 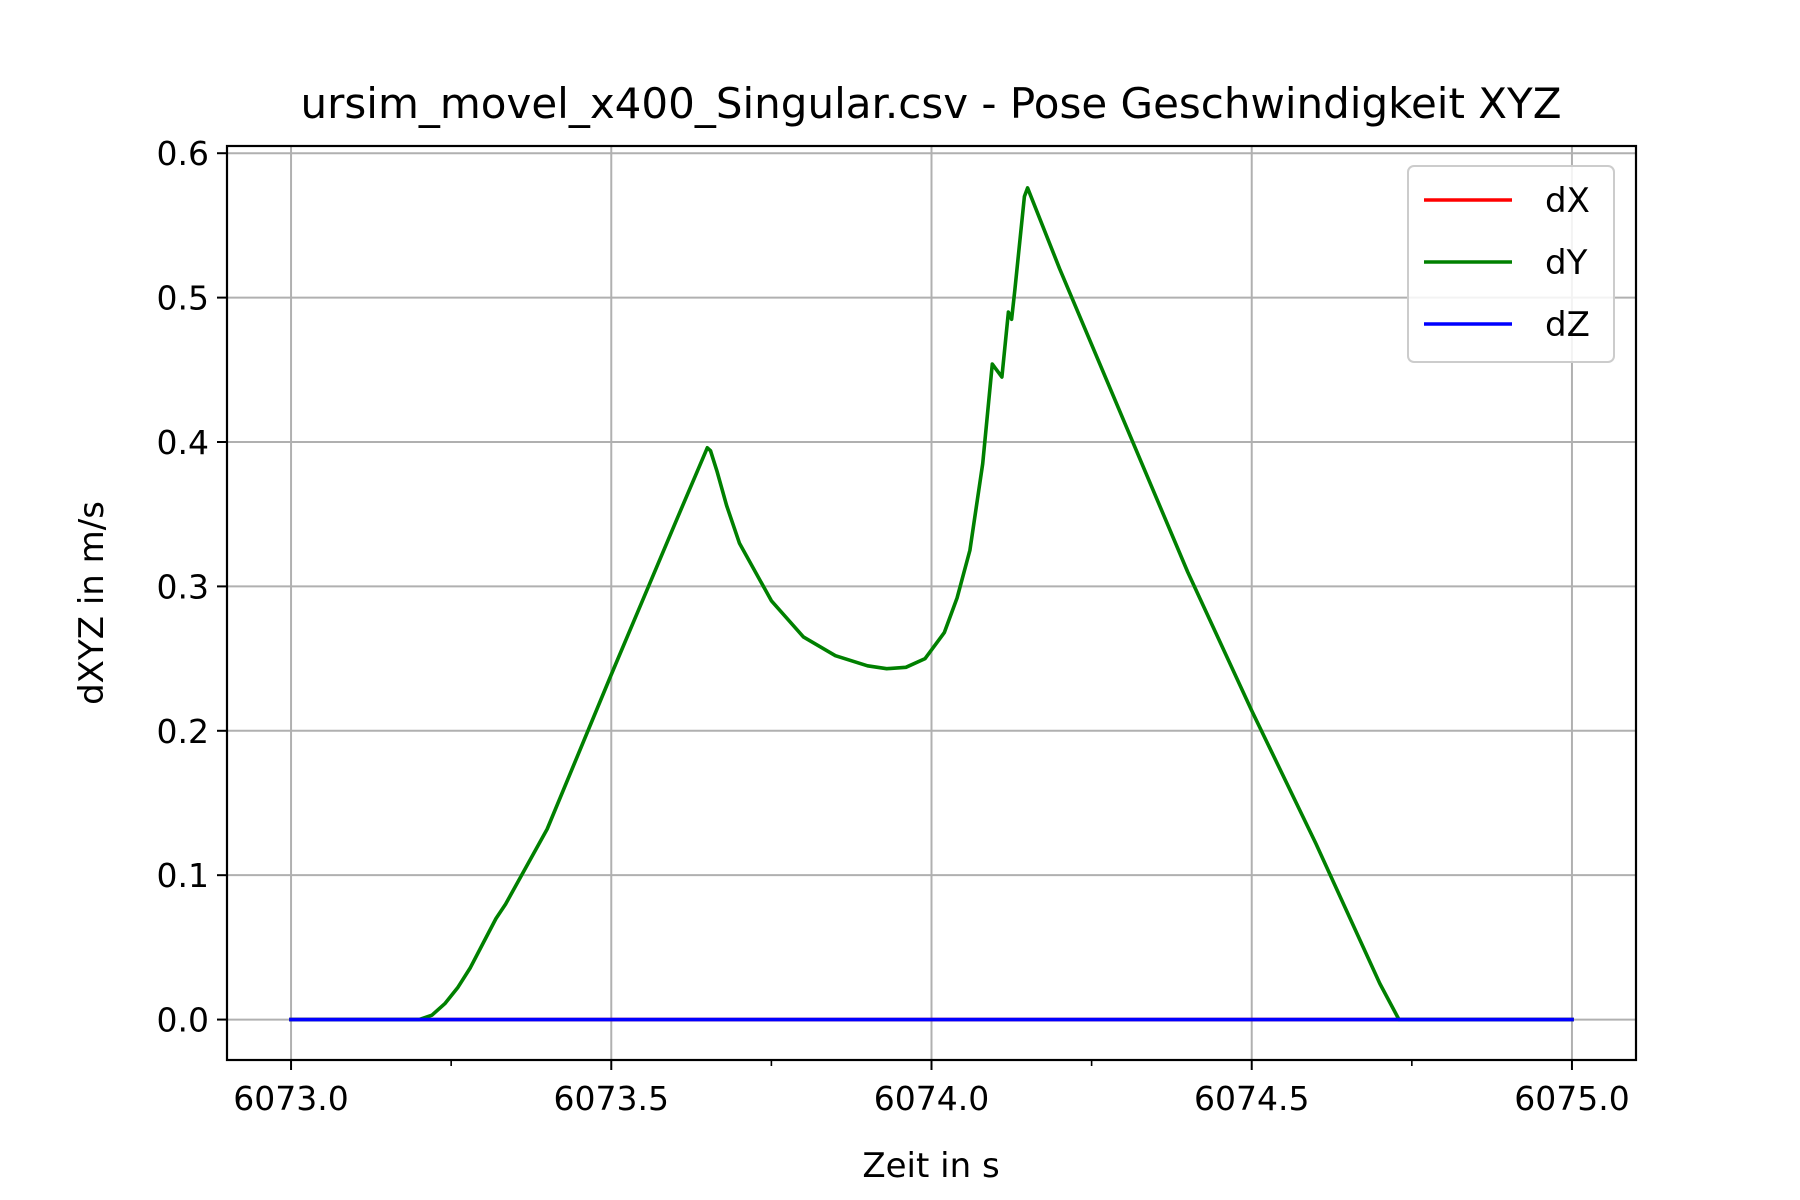 What do you see at coordinates (183, 875) in the screenshot?
I see `y-tick-label: 0.1` at bounding box center [183, 875].